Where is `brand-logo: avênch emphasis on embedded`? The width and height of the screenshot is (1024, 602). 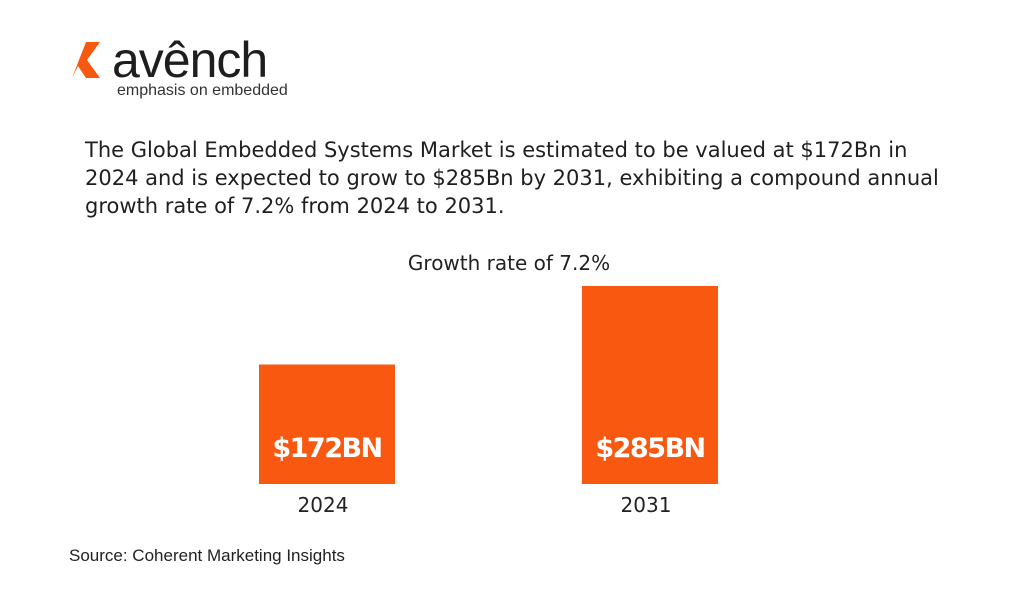 brand-logo: avênch emphasis on embedded is located at coordinates (185, 67).